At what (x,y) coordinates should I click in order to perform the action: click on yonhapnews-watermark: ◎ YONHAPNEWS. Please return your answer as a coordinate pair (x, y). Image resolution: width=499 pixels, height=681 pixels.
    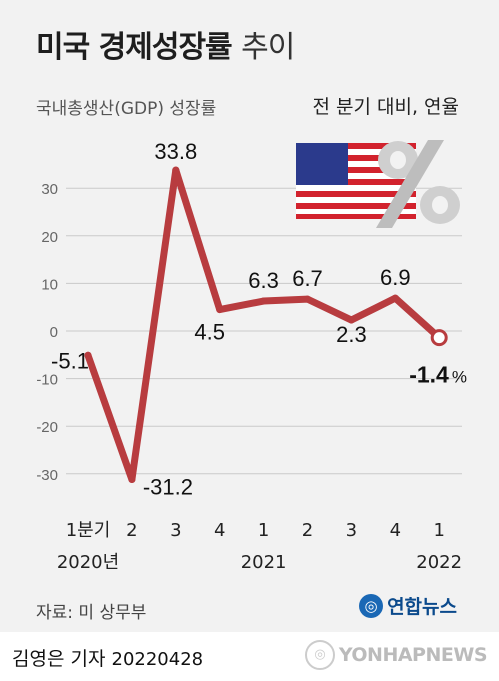
    Looking at the image, I should click on (396, 655).